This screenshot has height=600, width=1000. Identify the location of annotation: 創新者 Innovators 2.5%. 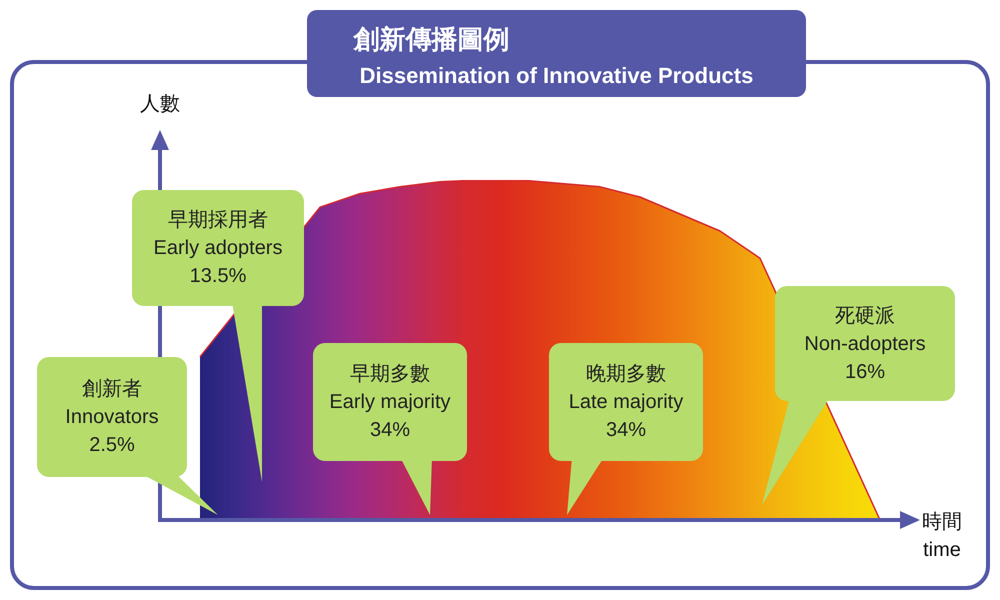
(112, 417).